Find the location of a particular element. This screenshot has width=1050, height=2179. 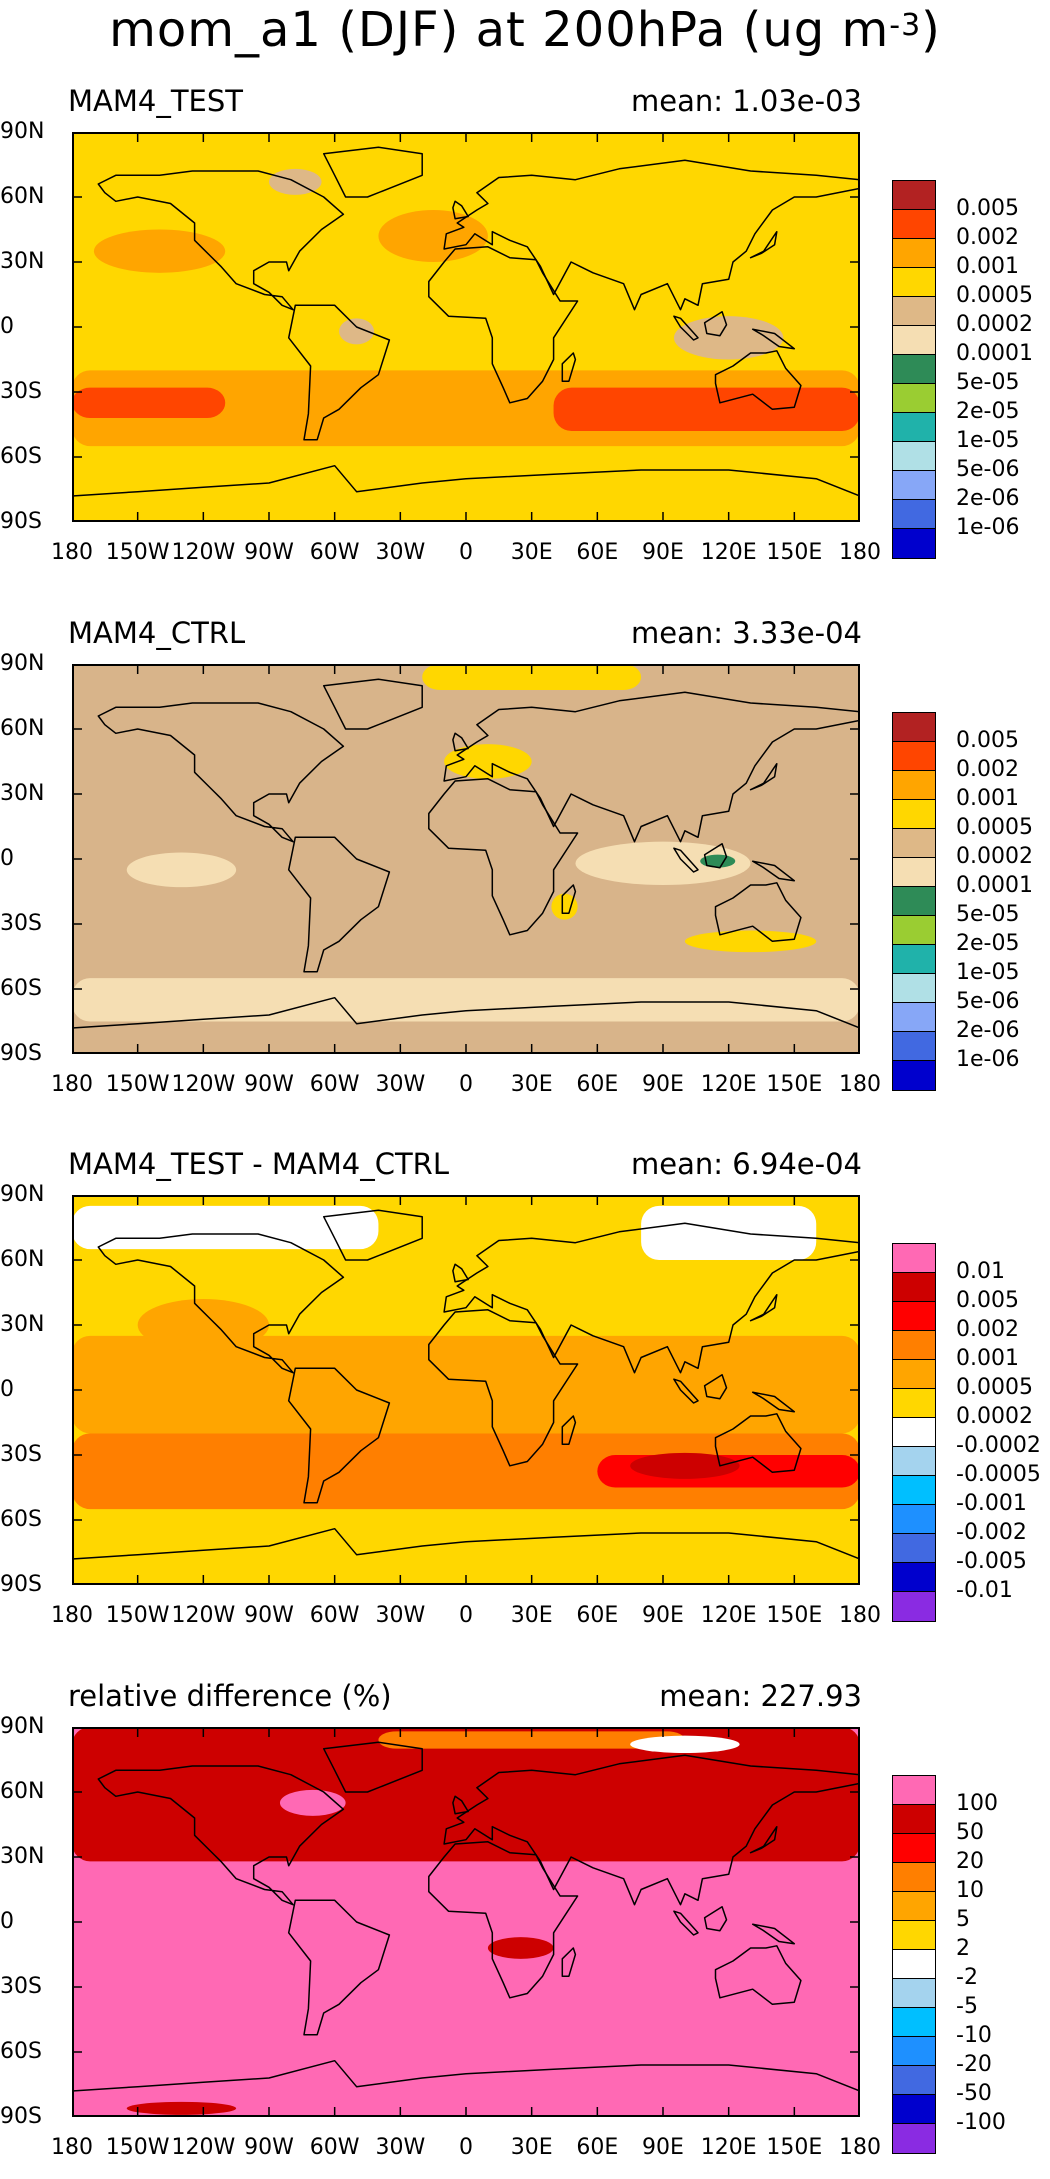

panel-title: MAM4_CTRL is located at coordinates (157, 633).